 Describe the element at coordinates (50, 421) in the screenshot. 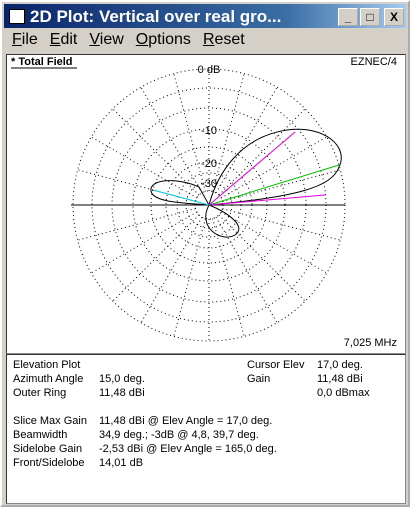

I see `info-label: Slice Max Gain` at that location.